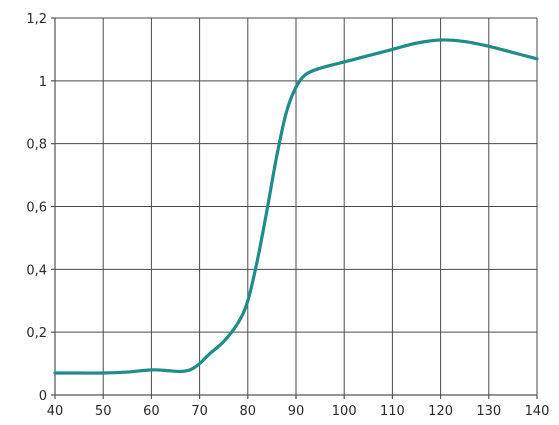 This screenshot has height=425, width=559. Describe the element at coordinates (36, 208) in the screenshot. I see `y-tick-label: 0,6` at that location.